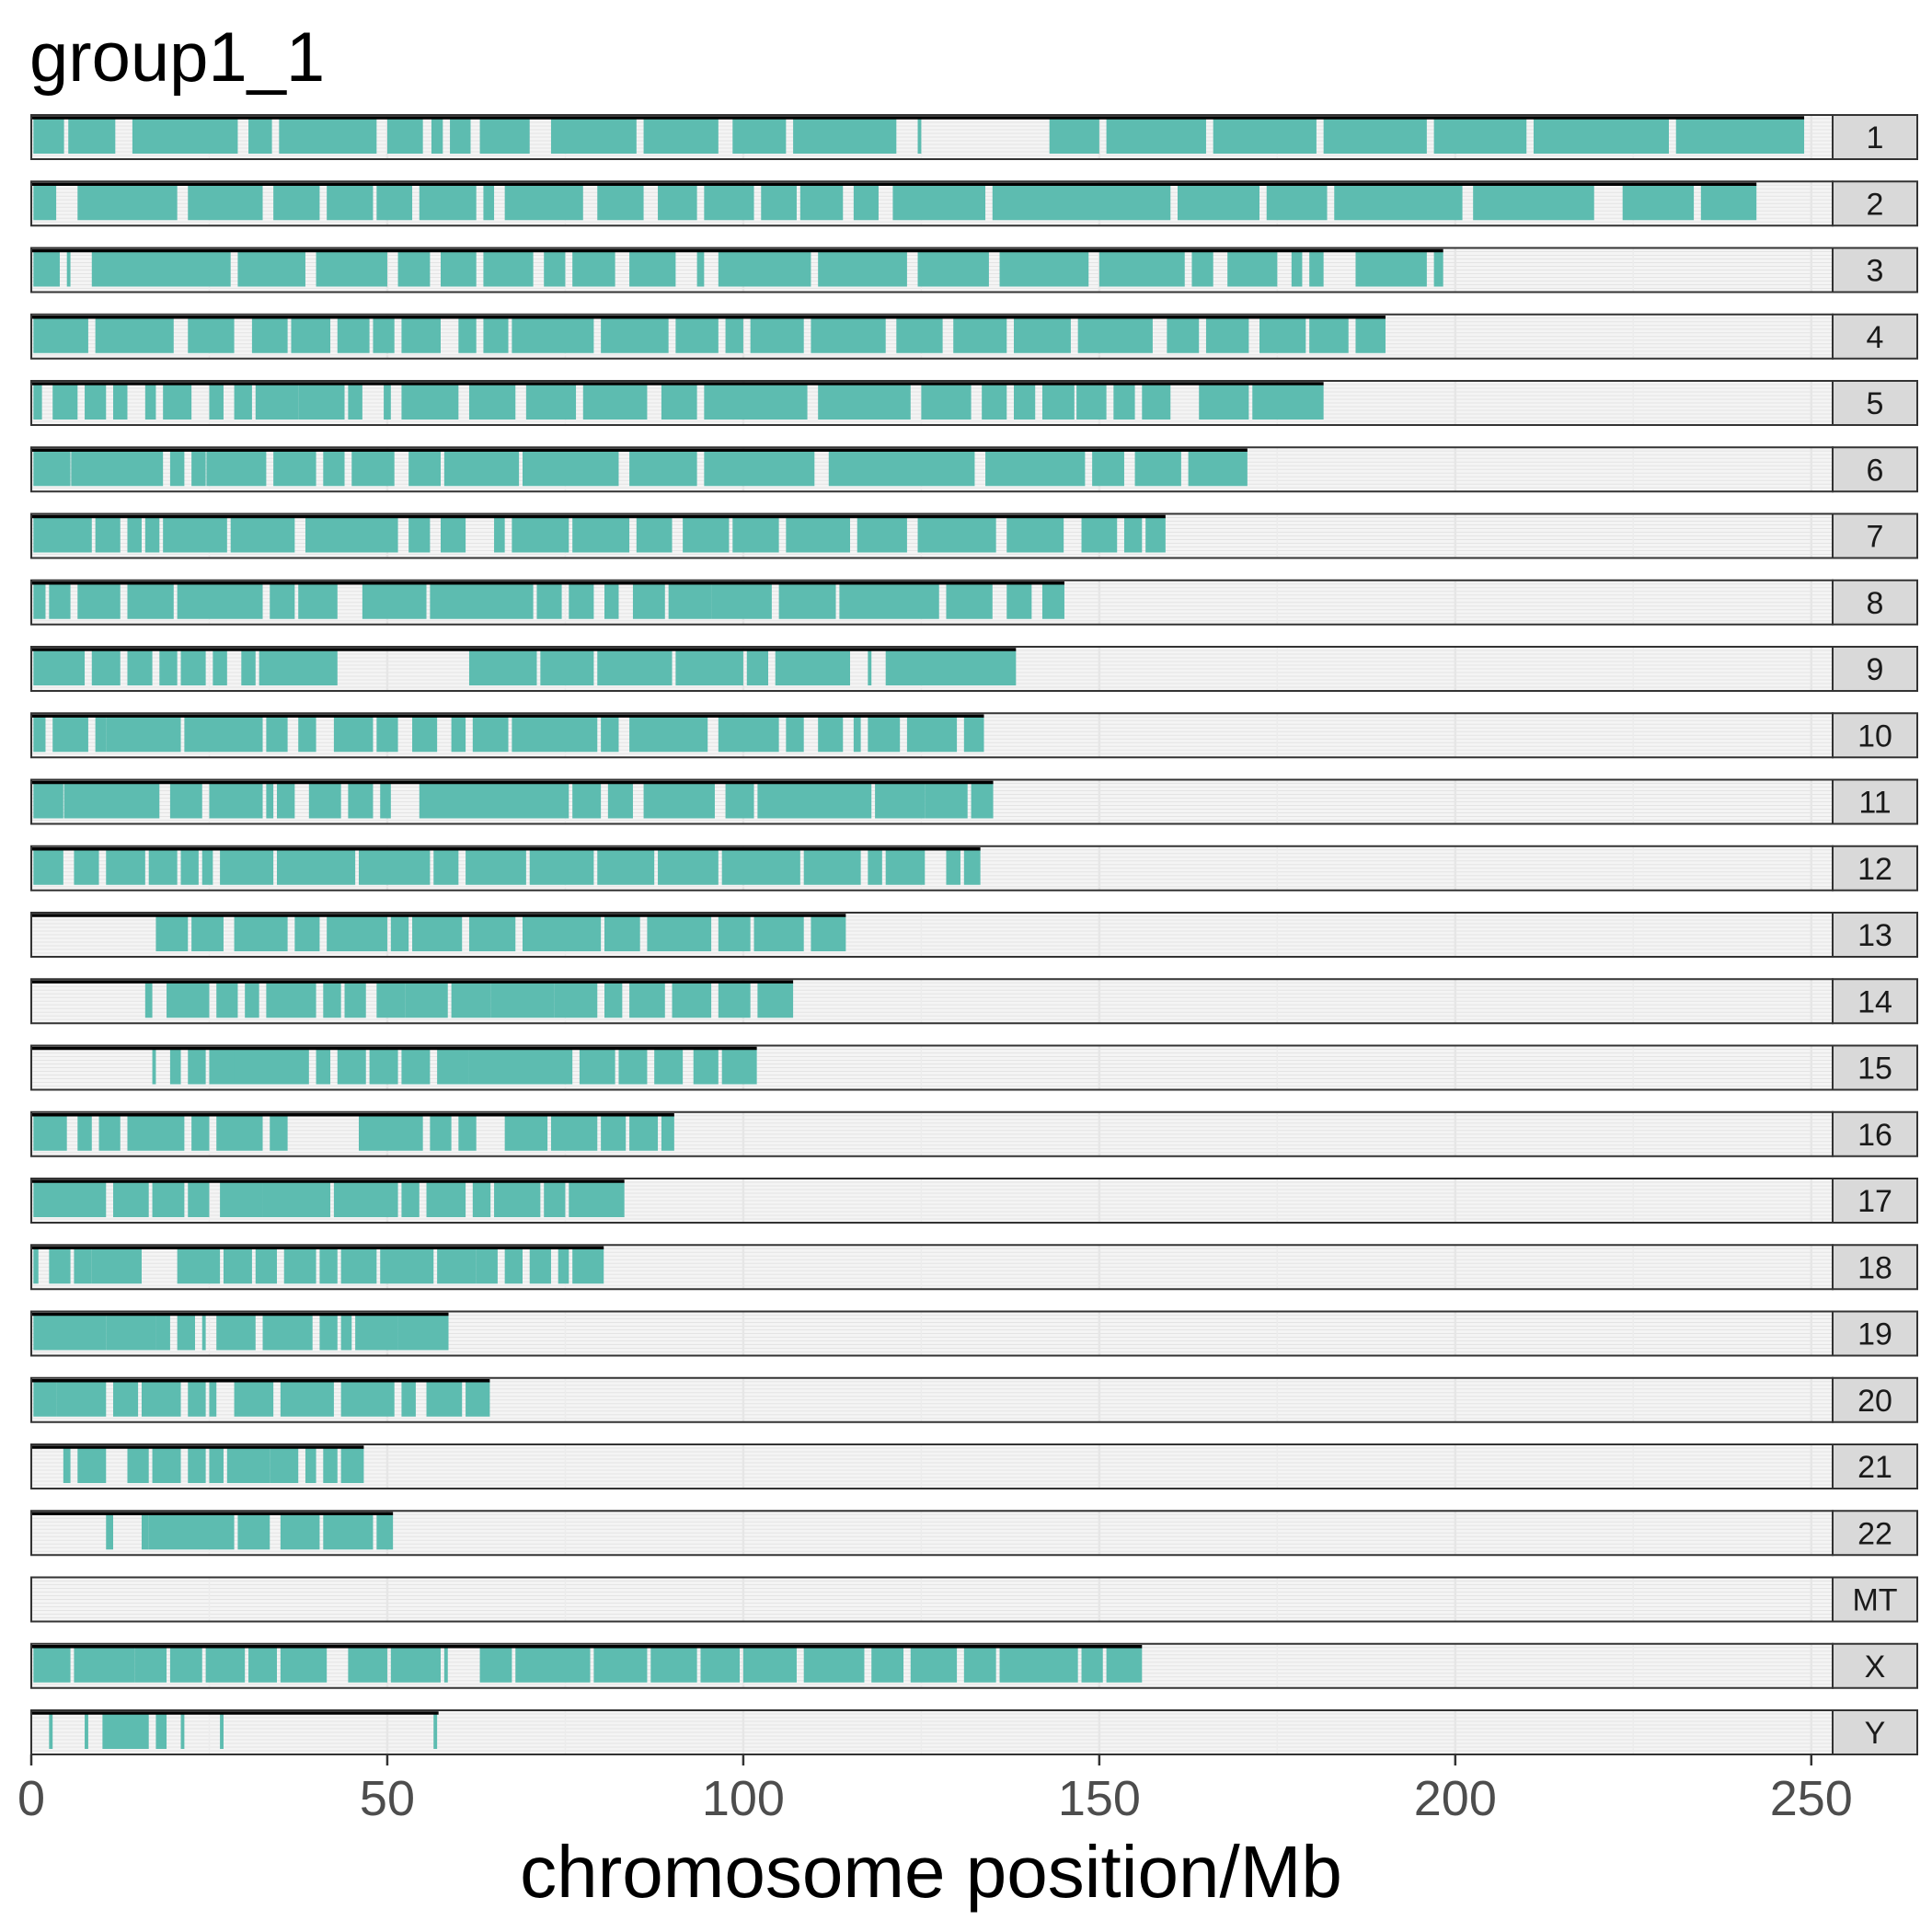  I want to click on chromosome-panel-10: 10, so click(974, 735).